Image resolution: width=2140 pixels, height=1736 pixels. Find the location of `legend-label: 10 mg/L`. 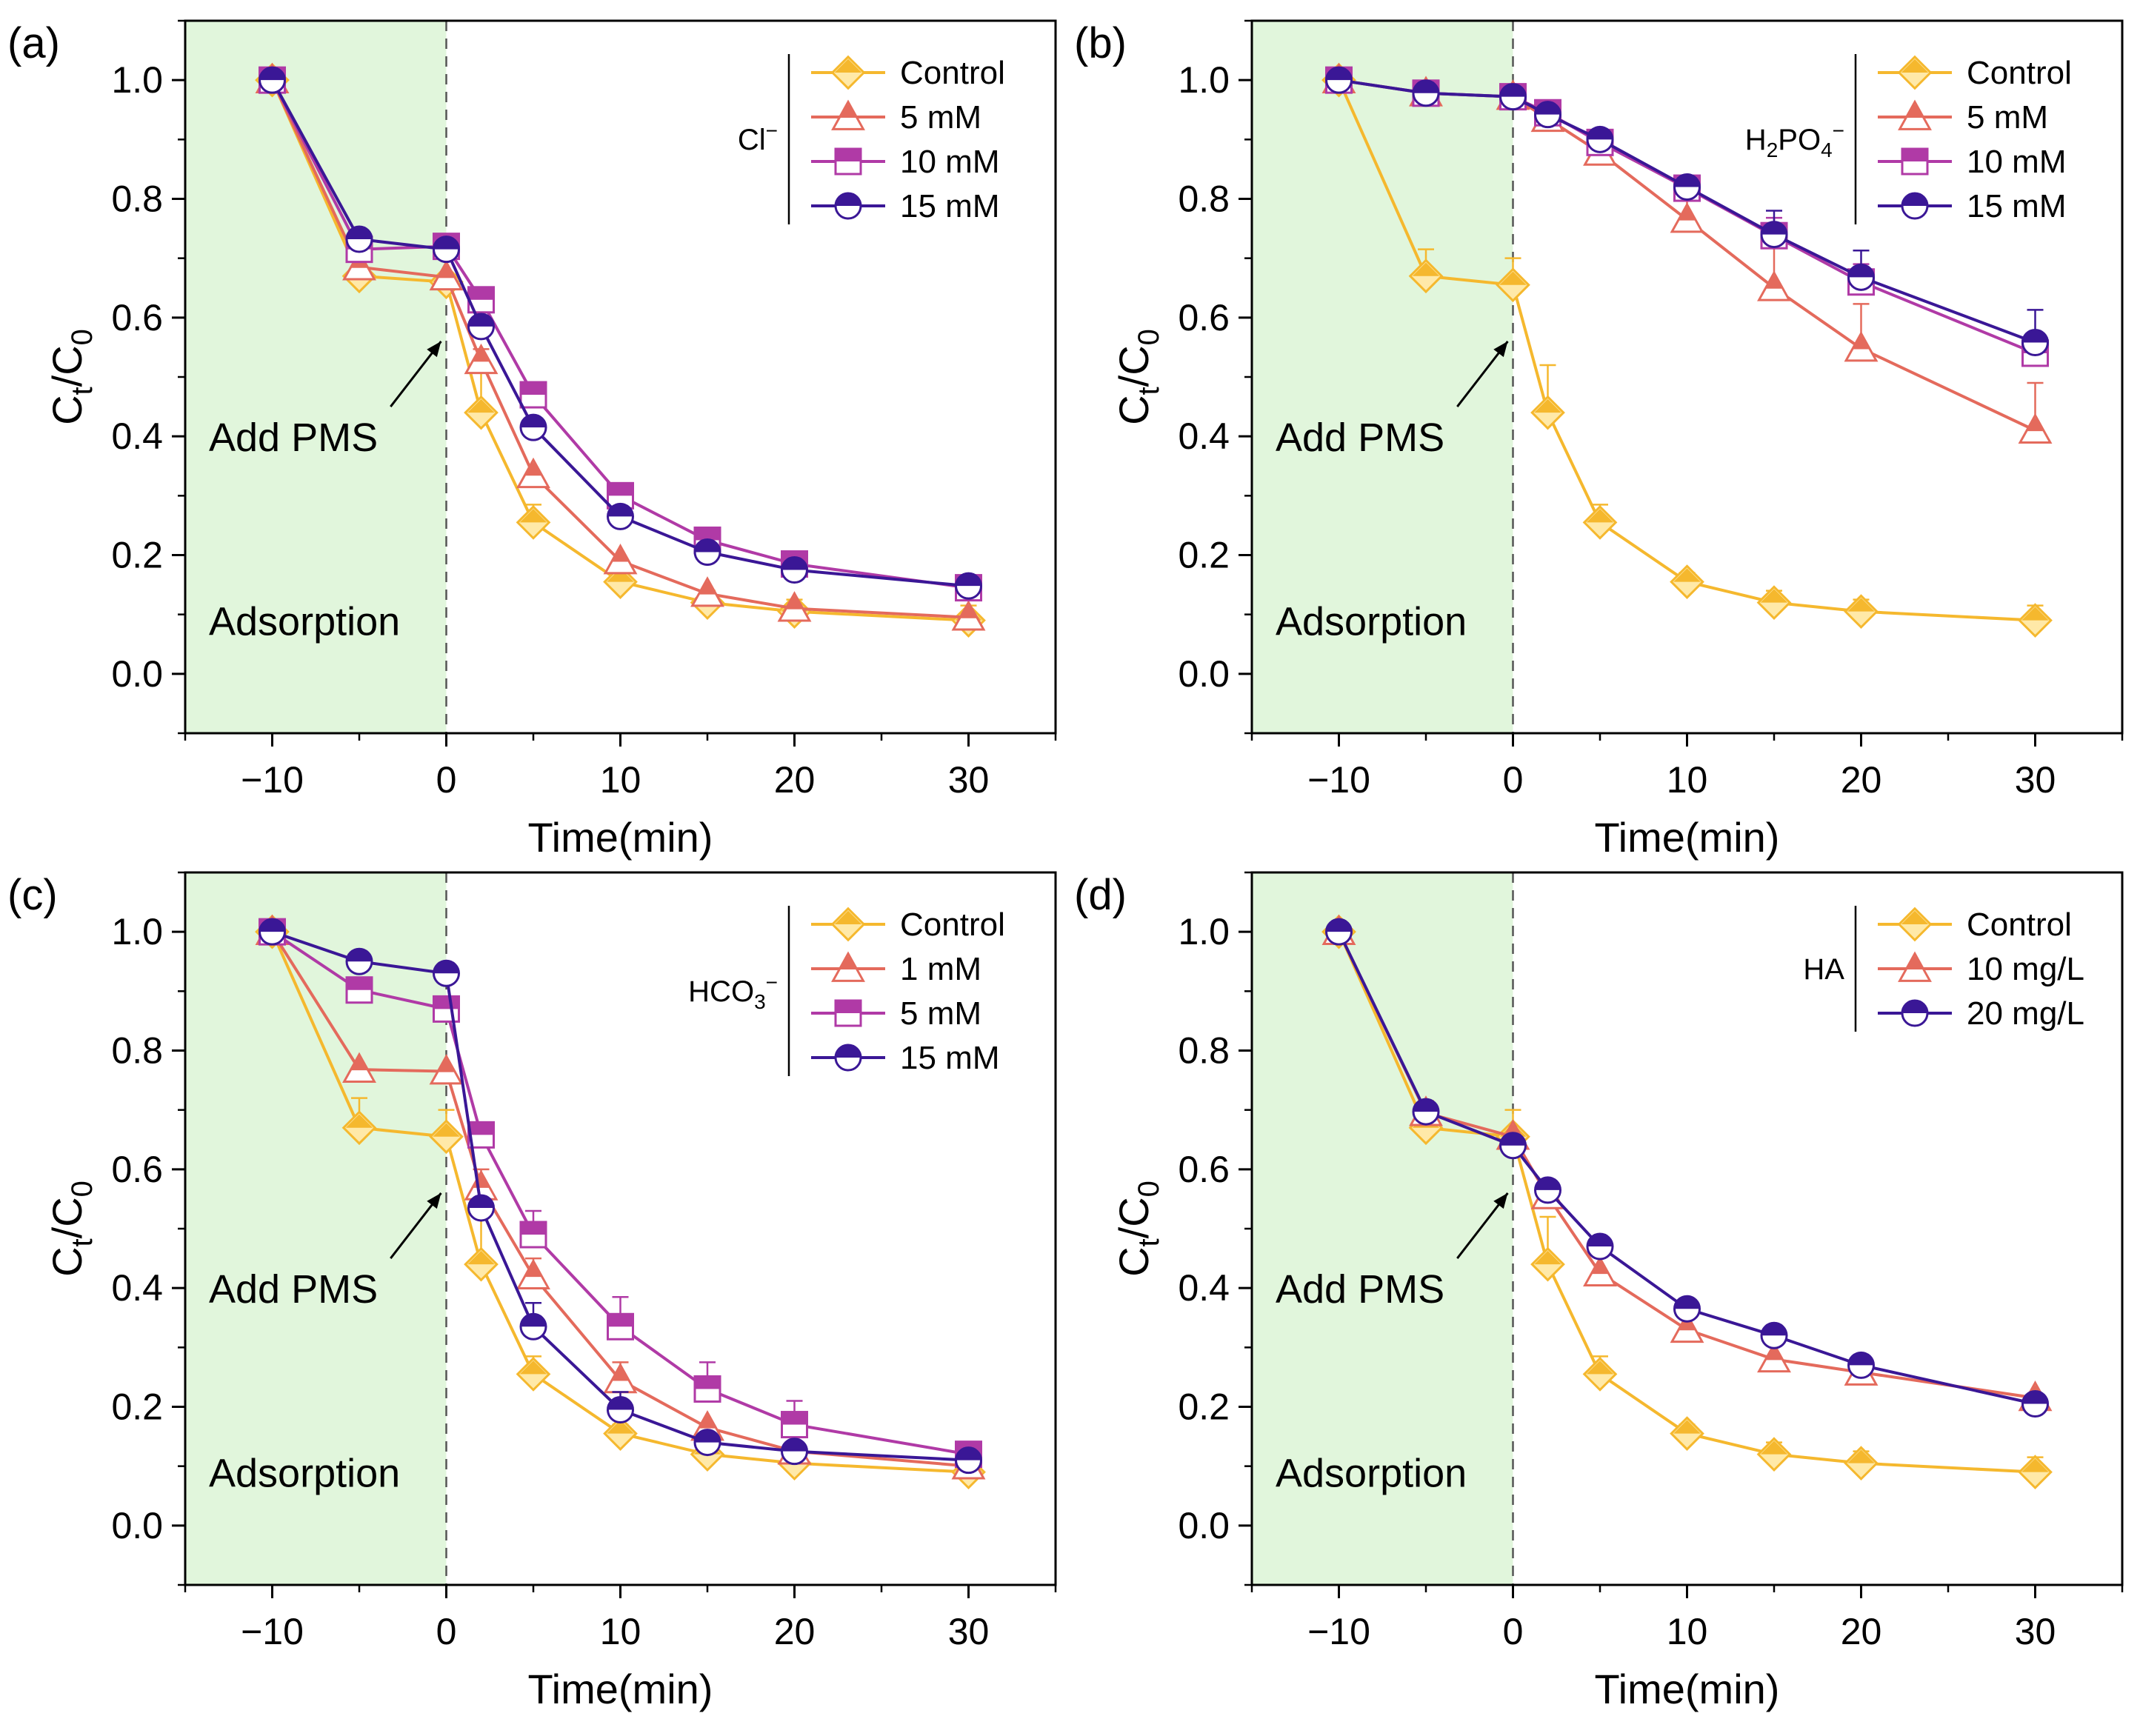

legend-label: 10 mg/L is located at coordinates (2025, 969).